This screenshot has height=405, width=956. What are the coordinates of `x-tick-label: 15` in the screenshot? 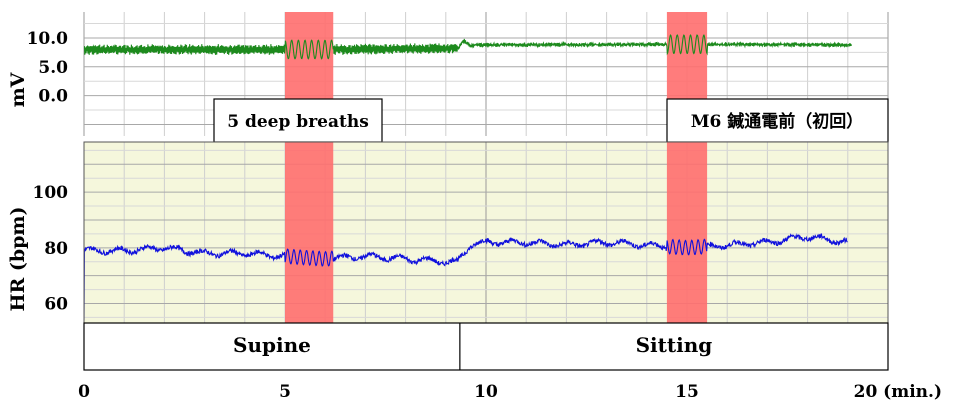 It's located at (687, 392).